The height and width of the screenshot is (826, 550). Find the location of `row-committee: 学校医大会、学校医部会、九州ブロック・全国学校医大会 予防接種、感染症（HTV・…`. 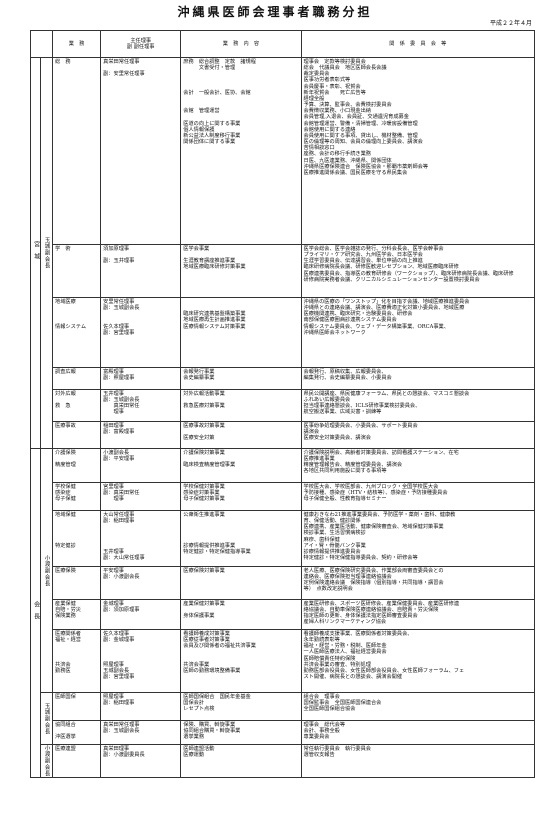

row-committee: 学校医大会、学校医部会、九州ブロック・全国学校医大会 予防接種、感染症（HTV・… is located at coordinates (418, 496).